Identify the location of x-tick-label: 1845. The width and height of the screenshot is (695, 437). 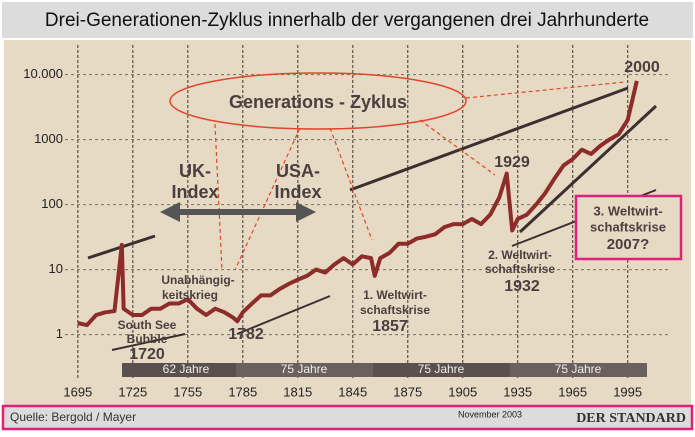
(352, 391).